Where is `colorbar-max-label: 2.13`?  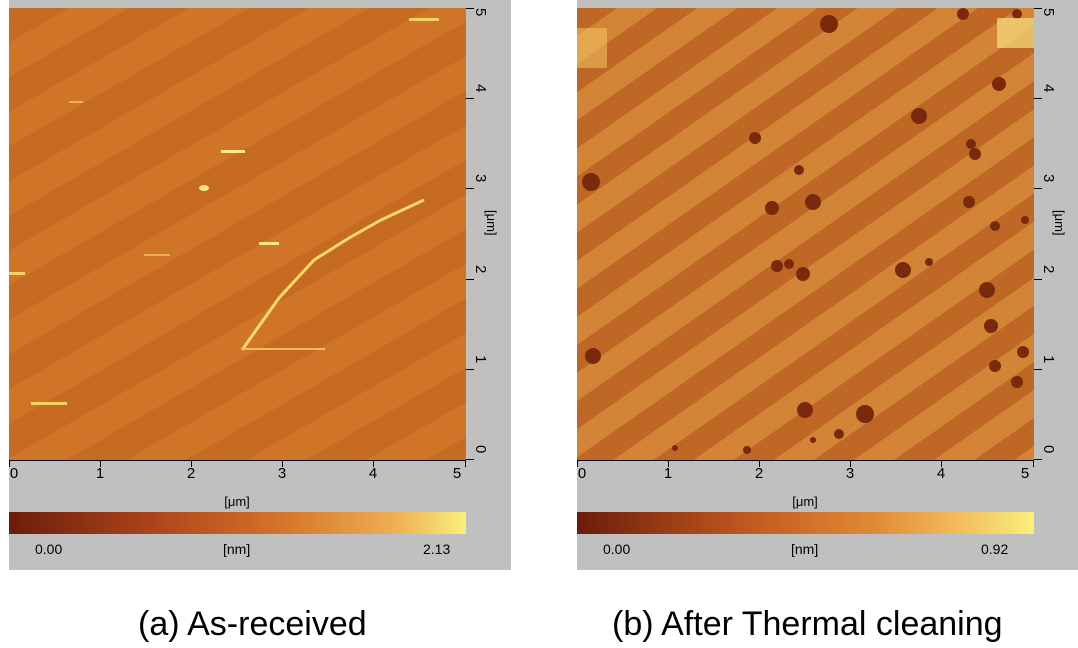 colorbar-max-label: 2.13 is located at coordinates (437, 549).